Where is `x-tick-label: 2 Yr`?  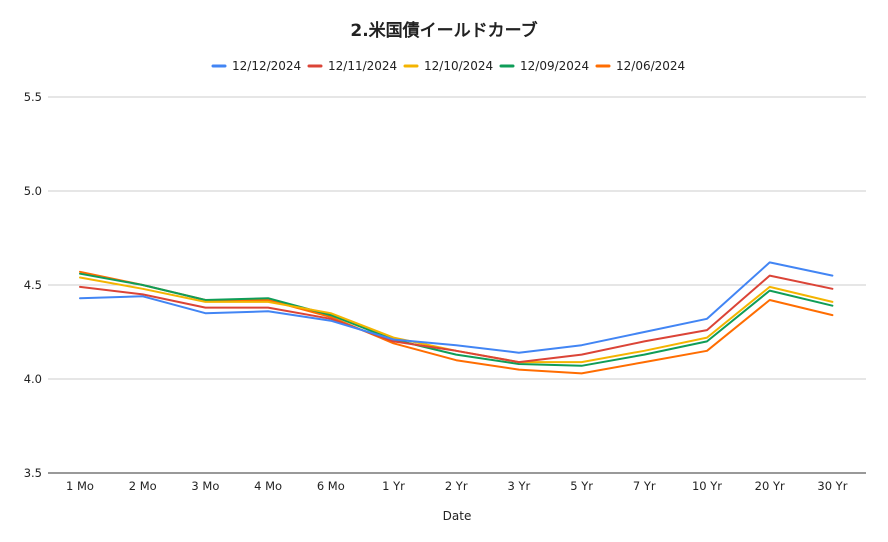 x-tick-label: 2 Yr is located at coordinates (456, 486).